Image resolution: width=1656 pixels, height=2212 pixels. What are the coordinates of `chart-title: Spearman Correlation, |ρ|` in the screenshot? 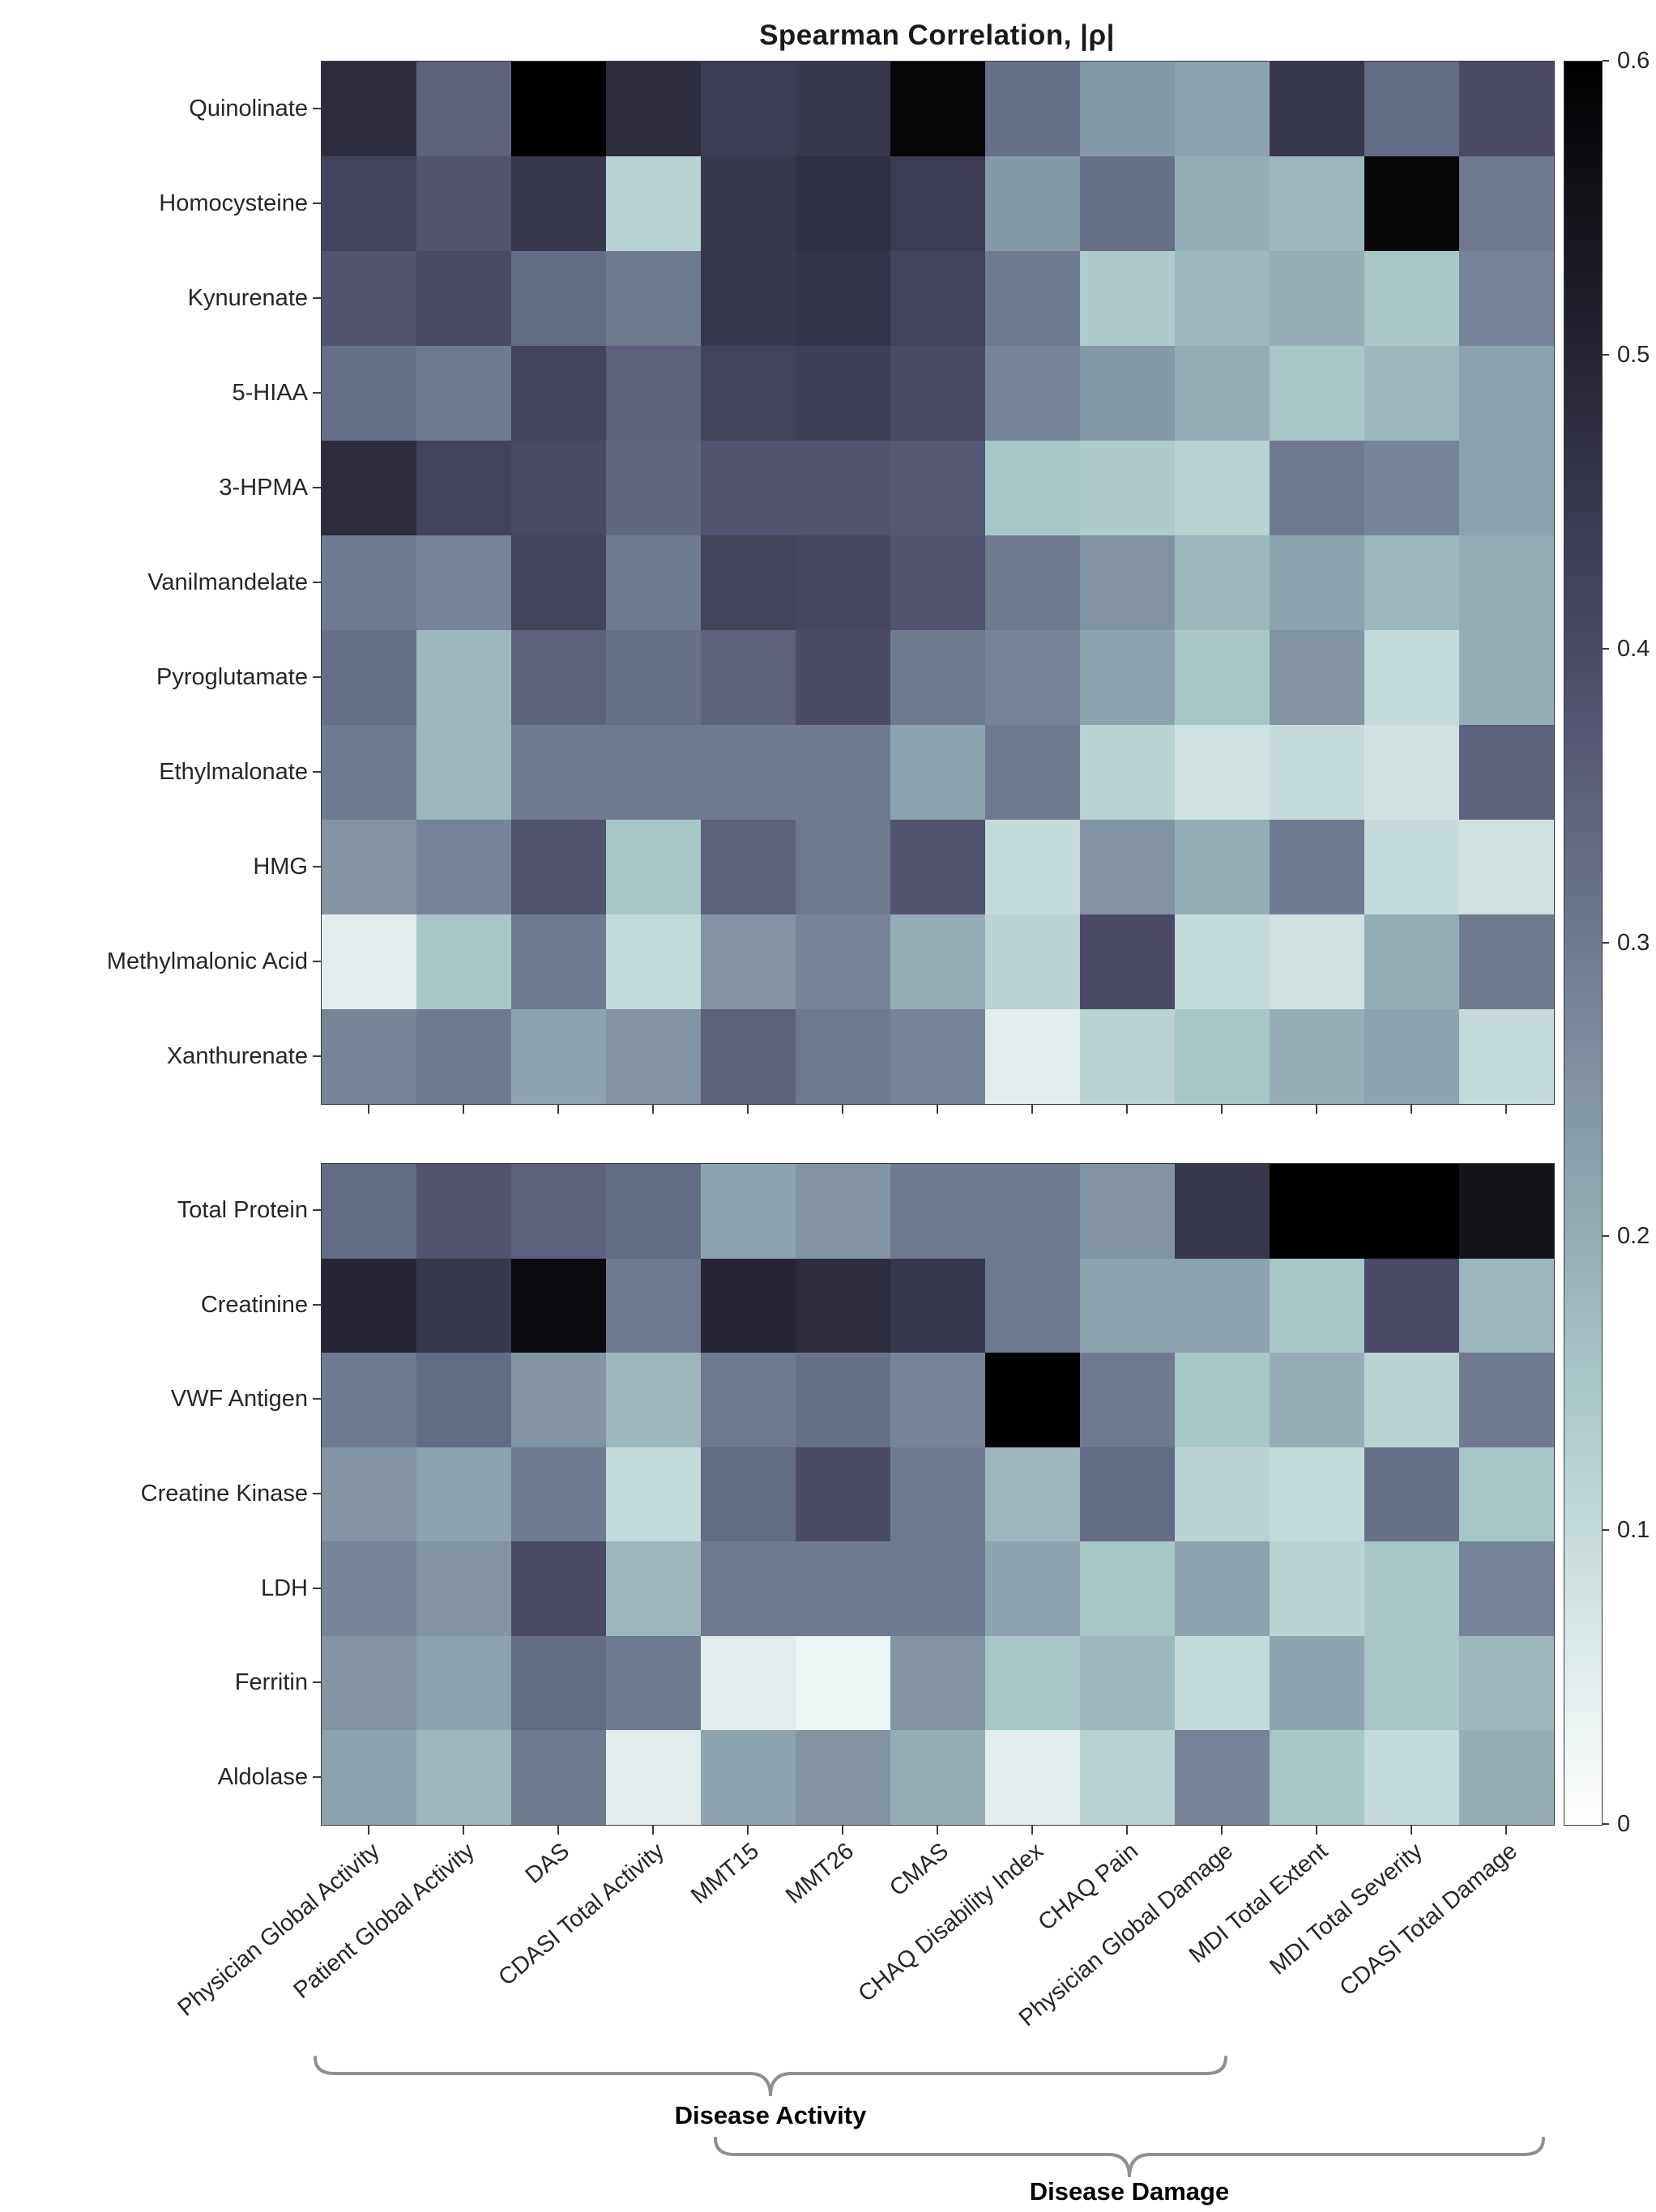 It's located at (937, 35).